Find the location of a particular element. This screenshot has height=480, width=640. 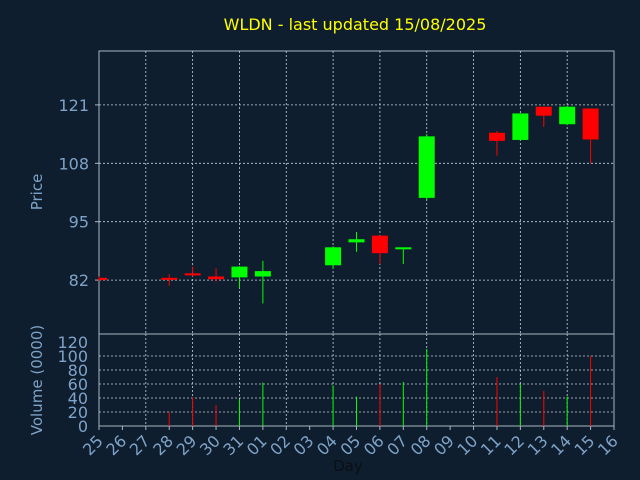

volume-tick-label: 60 is located at coordinates (78, 384).